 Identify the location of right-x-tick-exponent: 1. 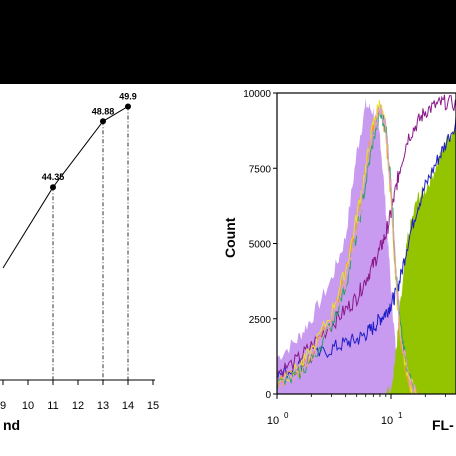
(400, 415).